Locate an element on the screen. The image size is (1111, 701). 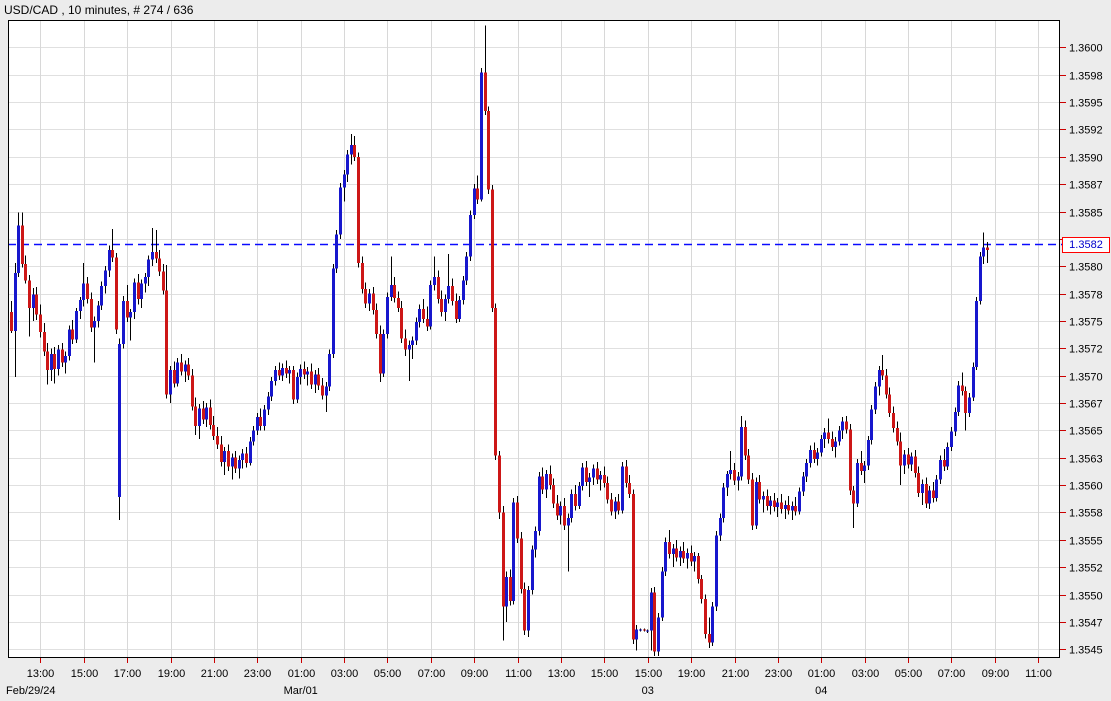
y-axis-label: 1.3560 is located at coordinates (1086, 487).